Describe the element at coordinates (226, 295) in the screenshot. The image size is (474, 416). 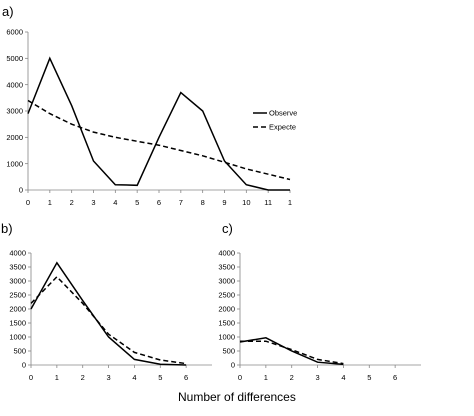
I see `y-tick-label-c: 2500` at that location.